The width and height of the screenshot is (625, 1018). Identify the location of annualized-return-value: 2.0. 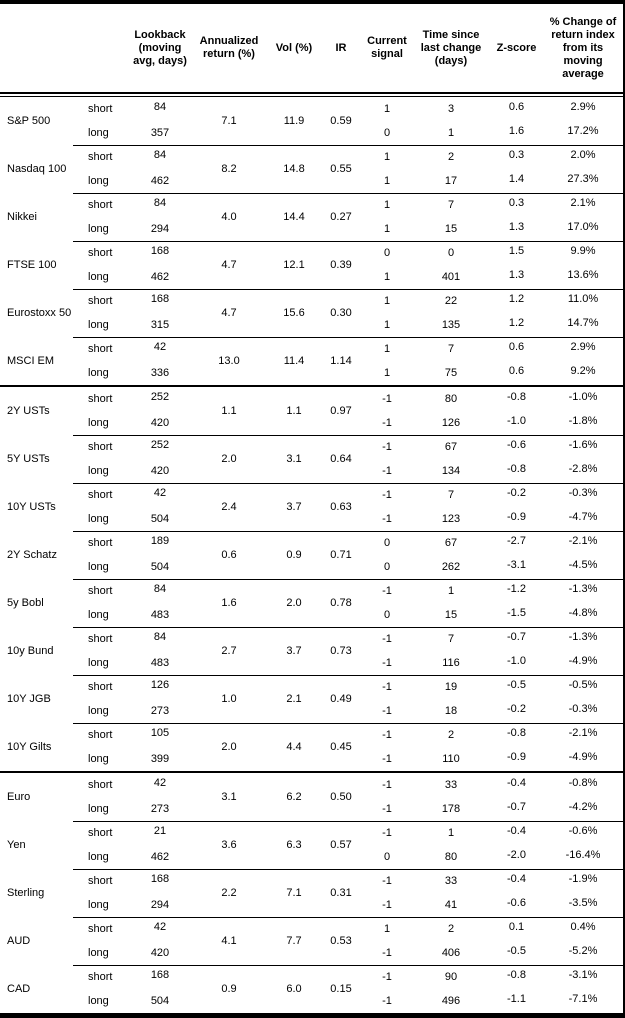
(229, 459).